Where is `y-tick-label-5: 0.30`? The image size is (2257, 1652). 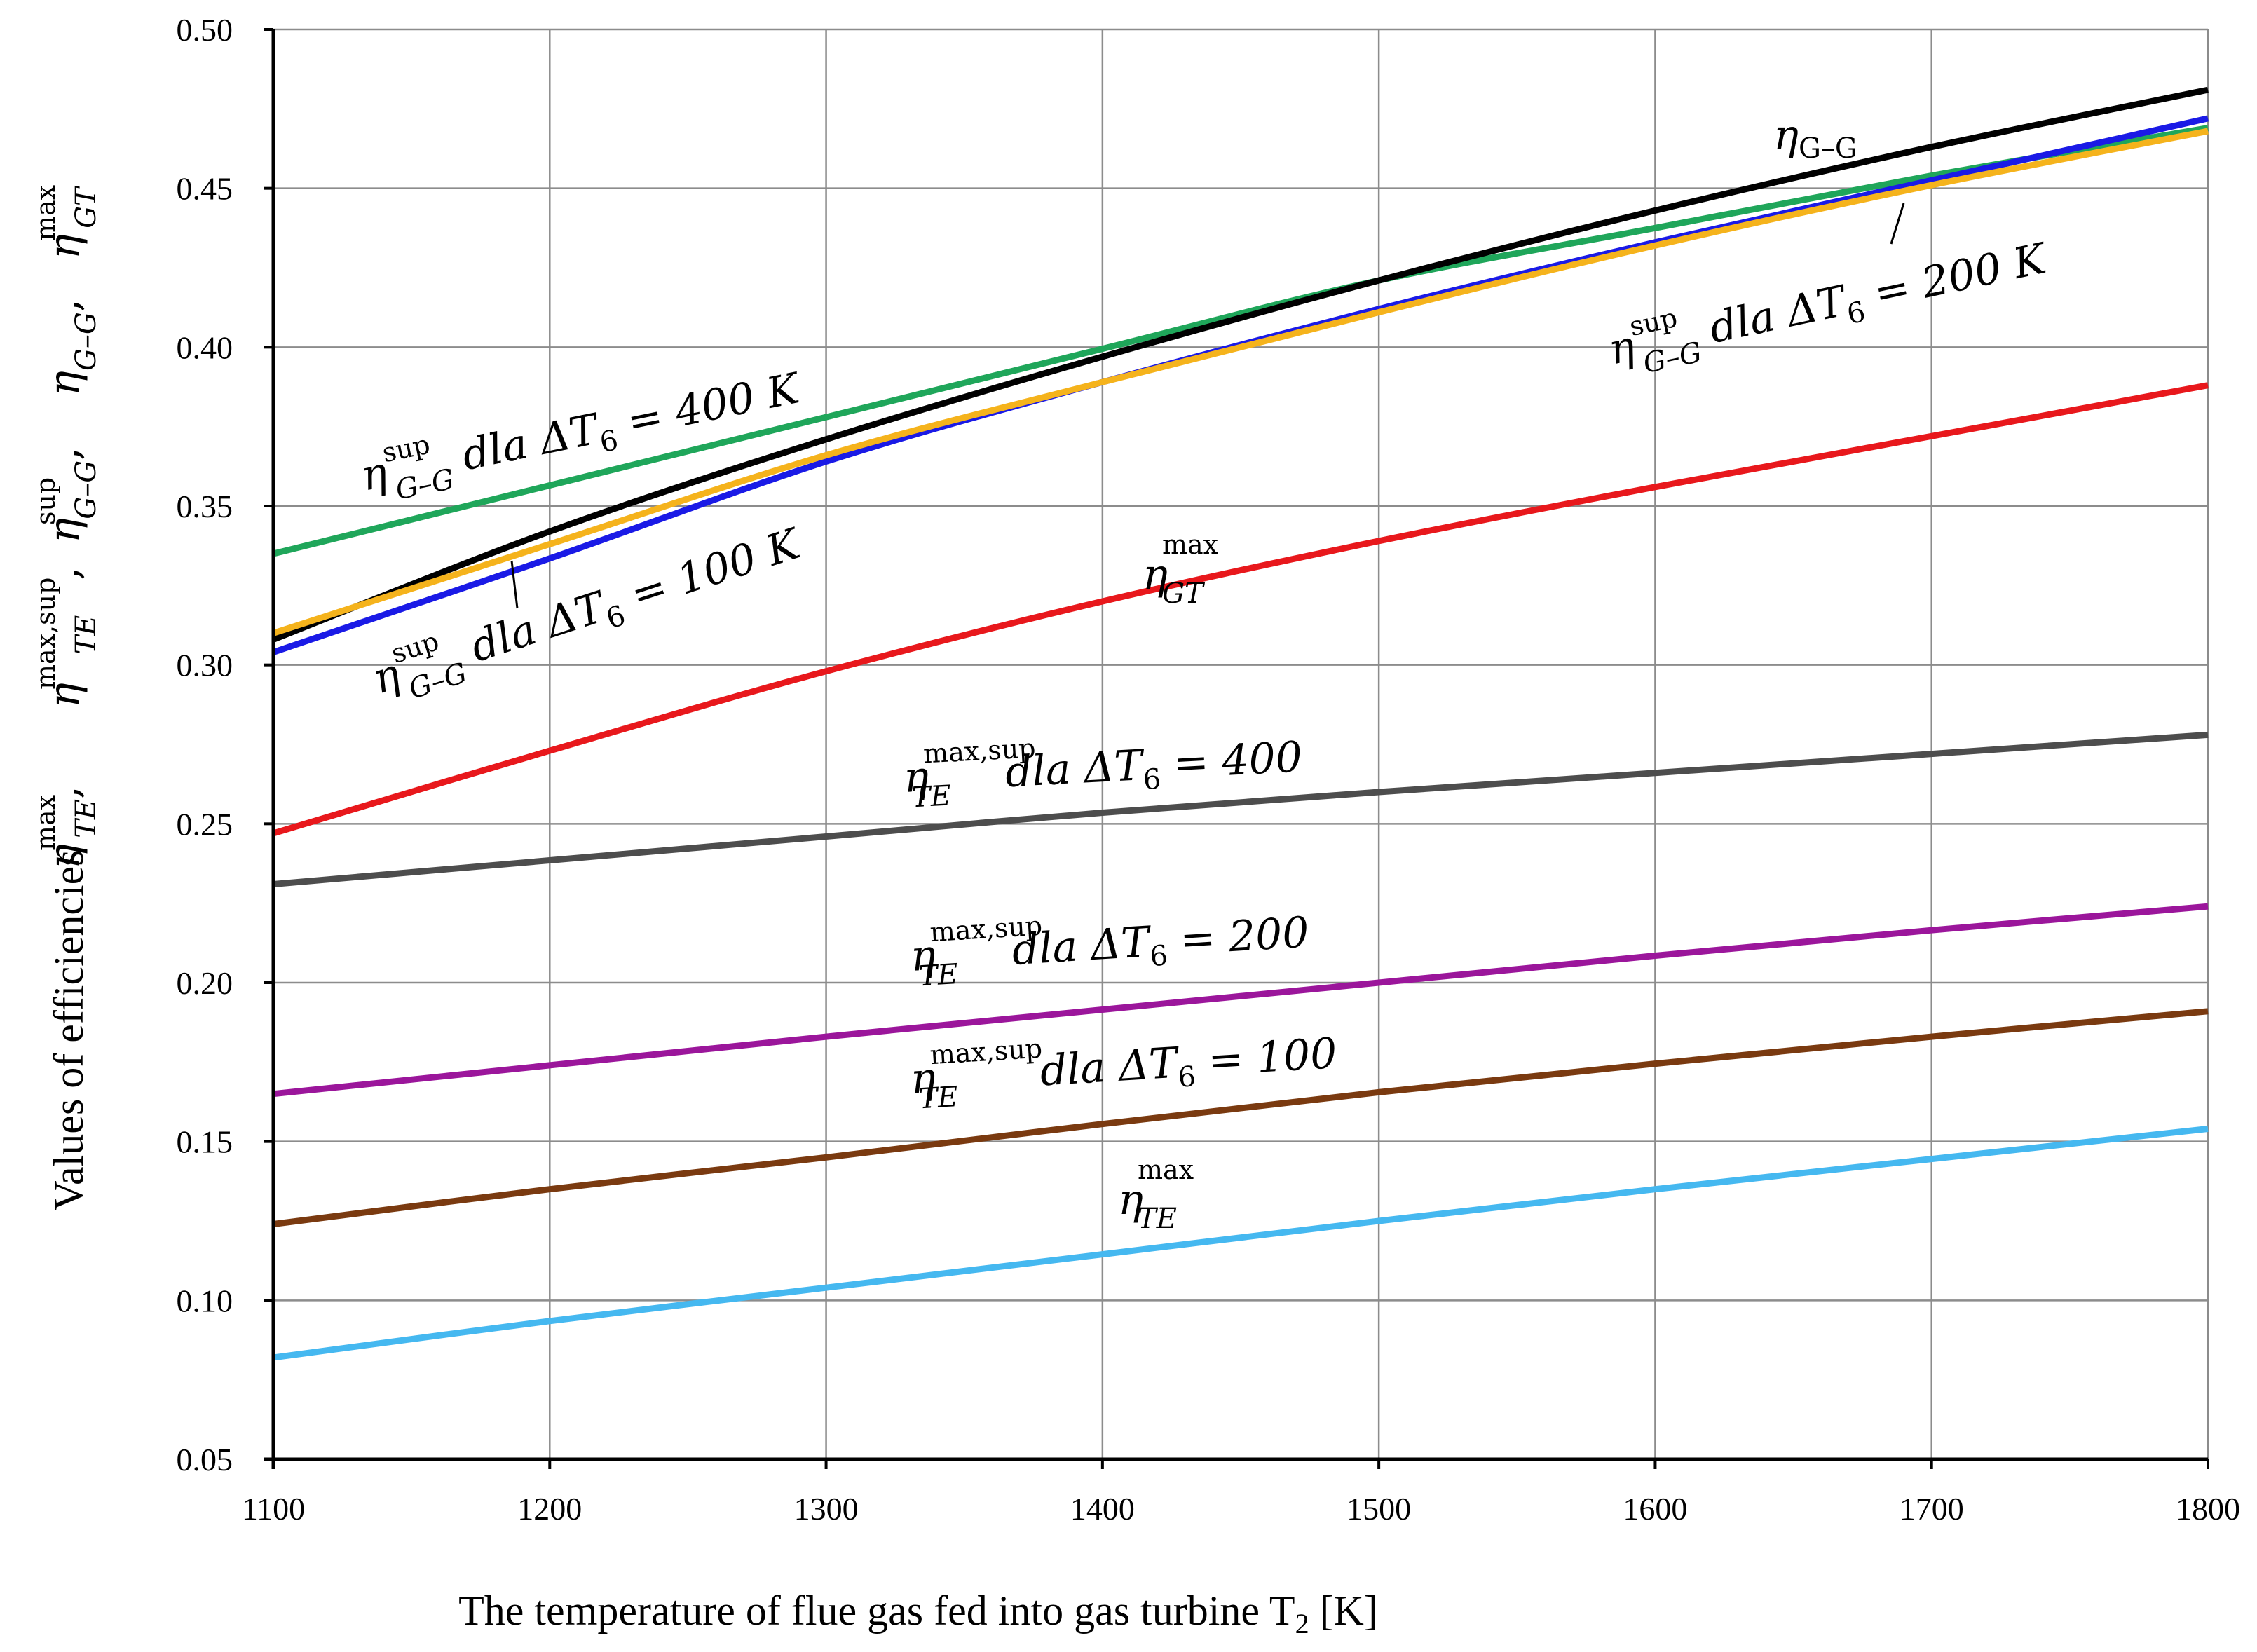 y-tick-label-5: 0.30 is located at coordinates (205, 666).